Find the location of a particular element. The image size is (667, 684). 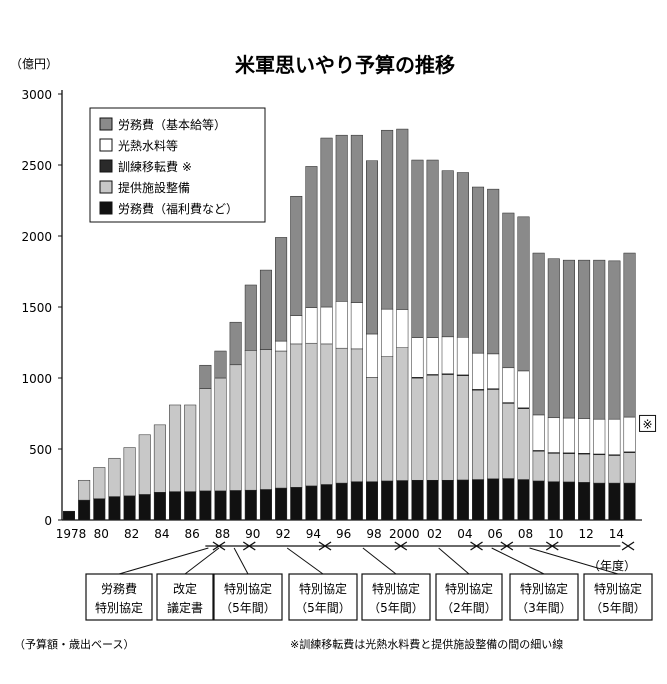

x-tick-label: 86 is located at coordinates (192, 534).